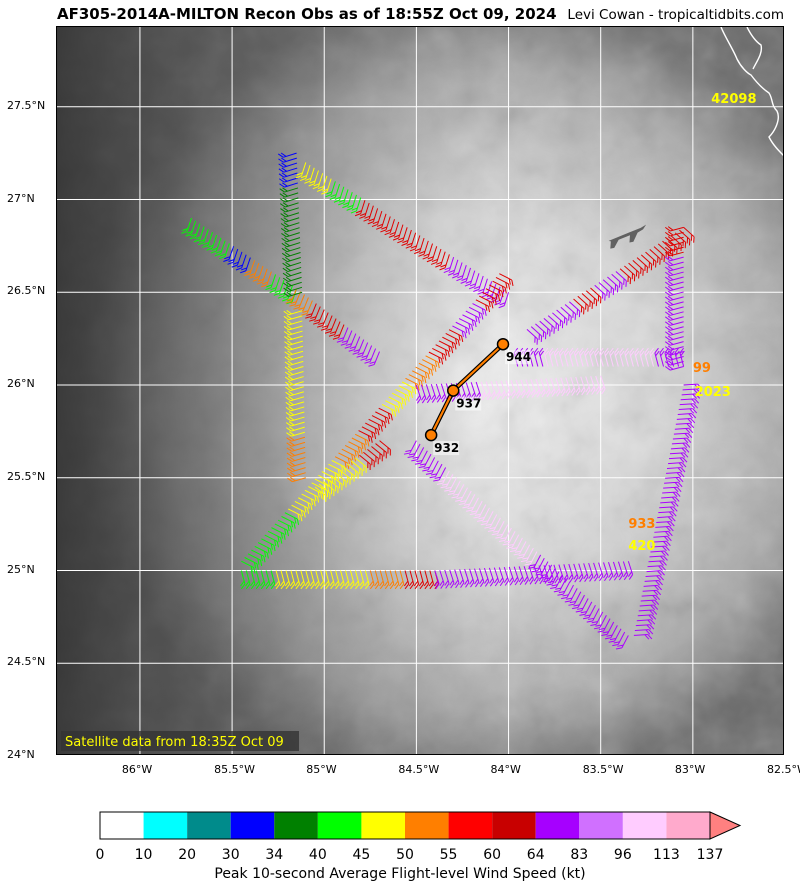 The width and height of the screenshot is (800, 888). I want to click on colorbar-tick: 64, so click(535, 855).